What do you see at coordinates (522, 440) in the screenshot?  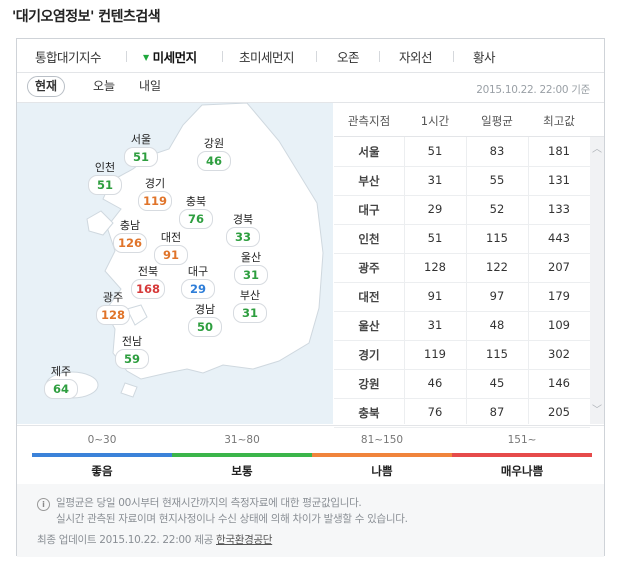 I see `legend-range: 151~` at bounding box center [522, 440].